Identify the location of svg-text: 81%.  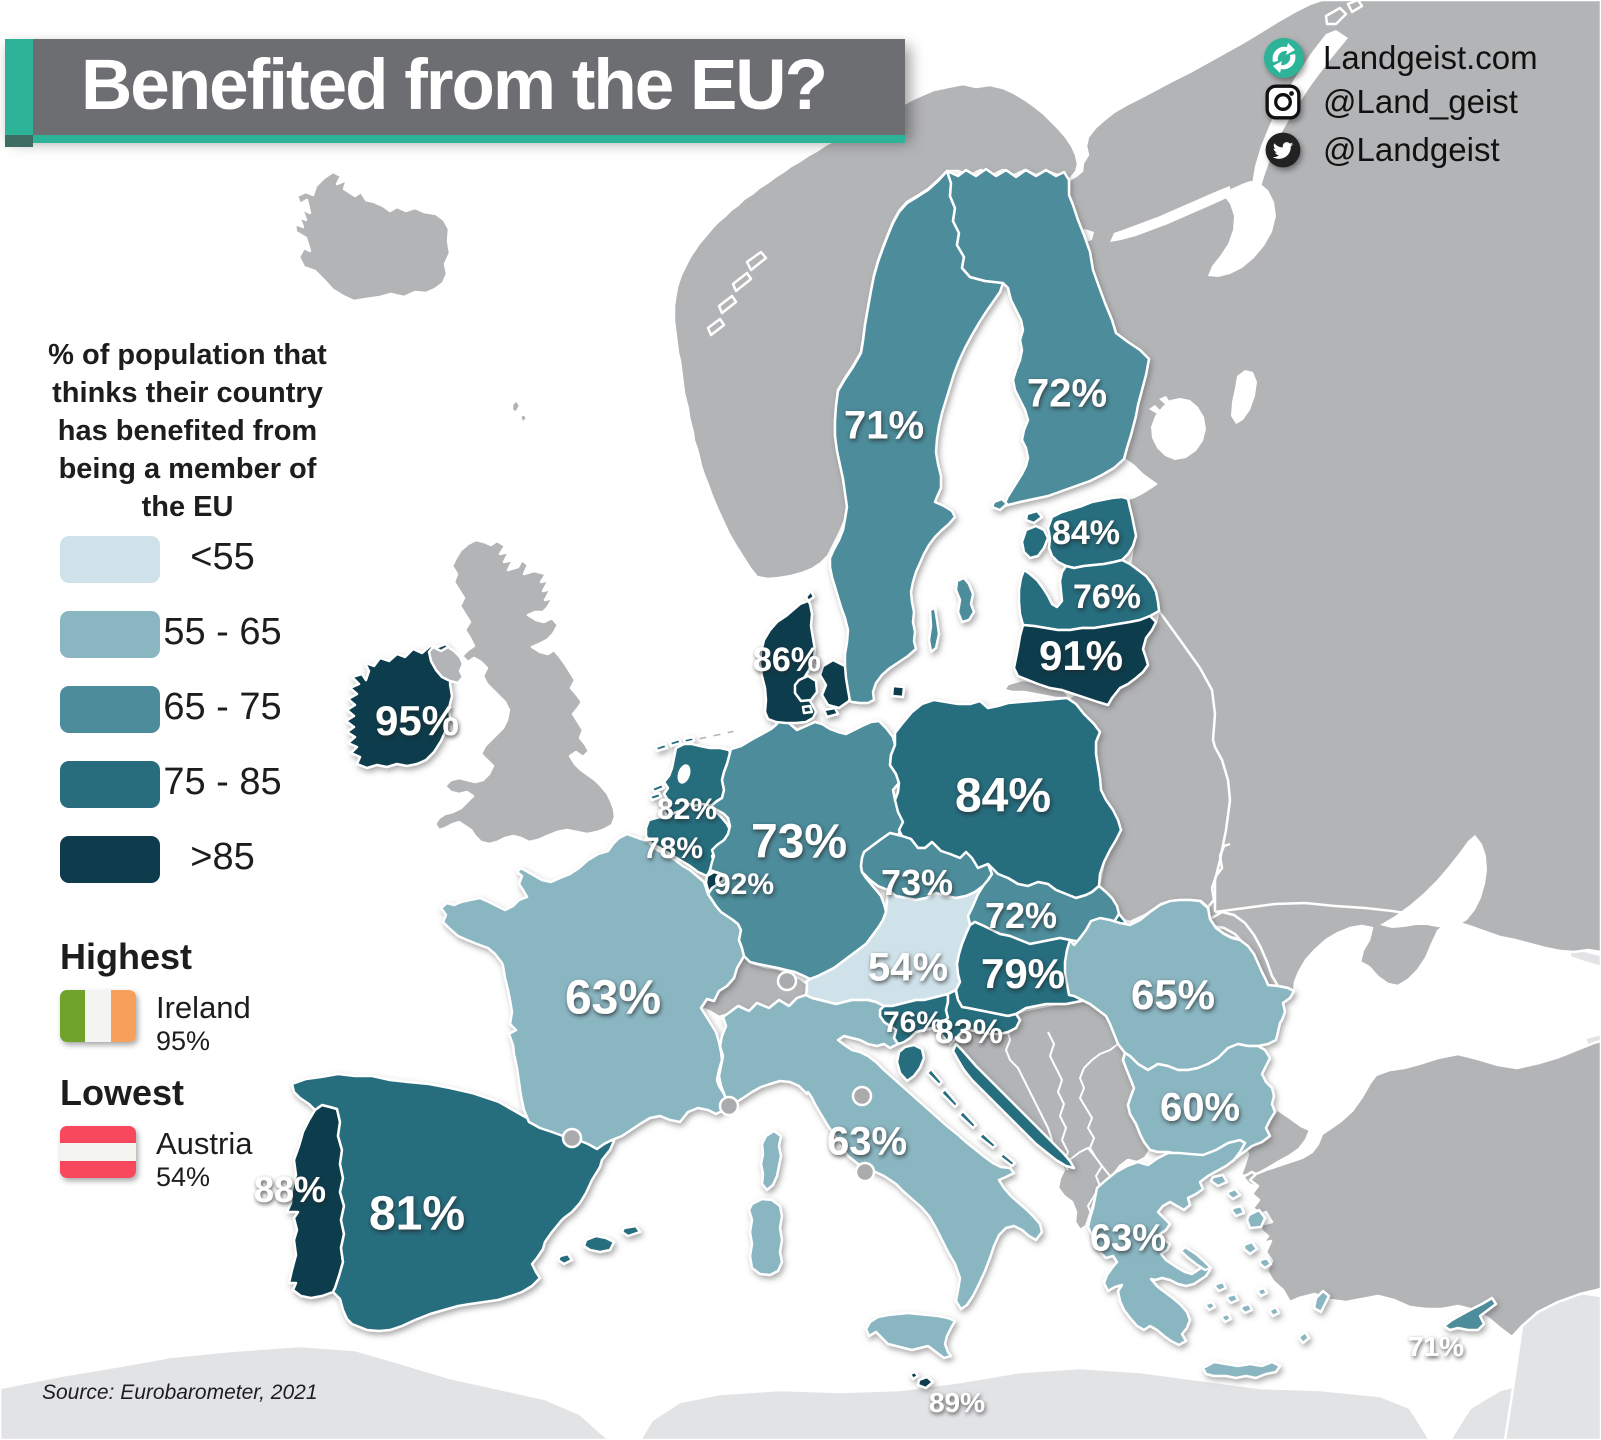
(417, 1213).